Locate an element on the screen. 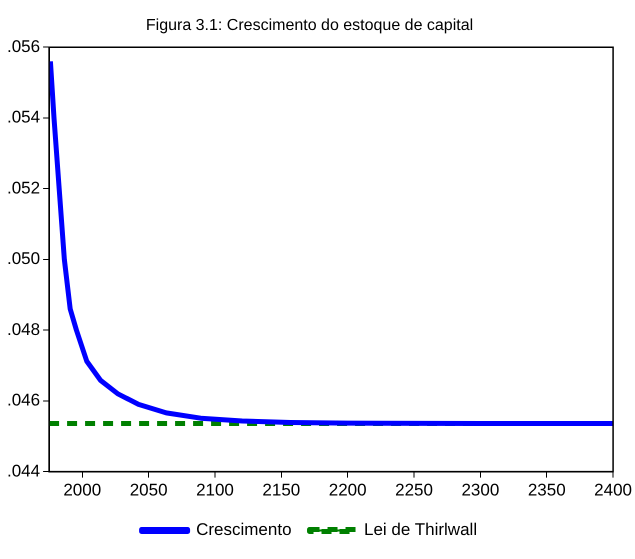 This screenshot has width=635, height=559. x-tick-label: 2150 is located at coordinates (281, 490).